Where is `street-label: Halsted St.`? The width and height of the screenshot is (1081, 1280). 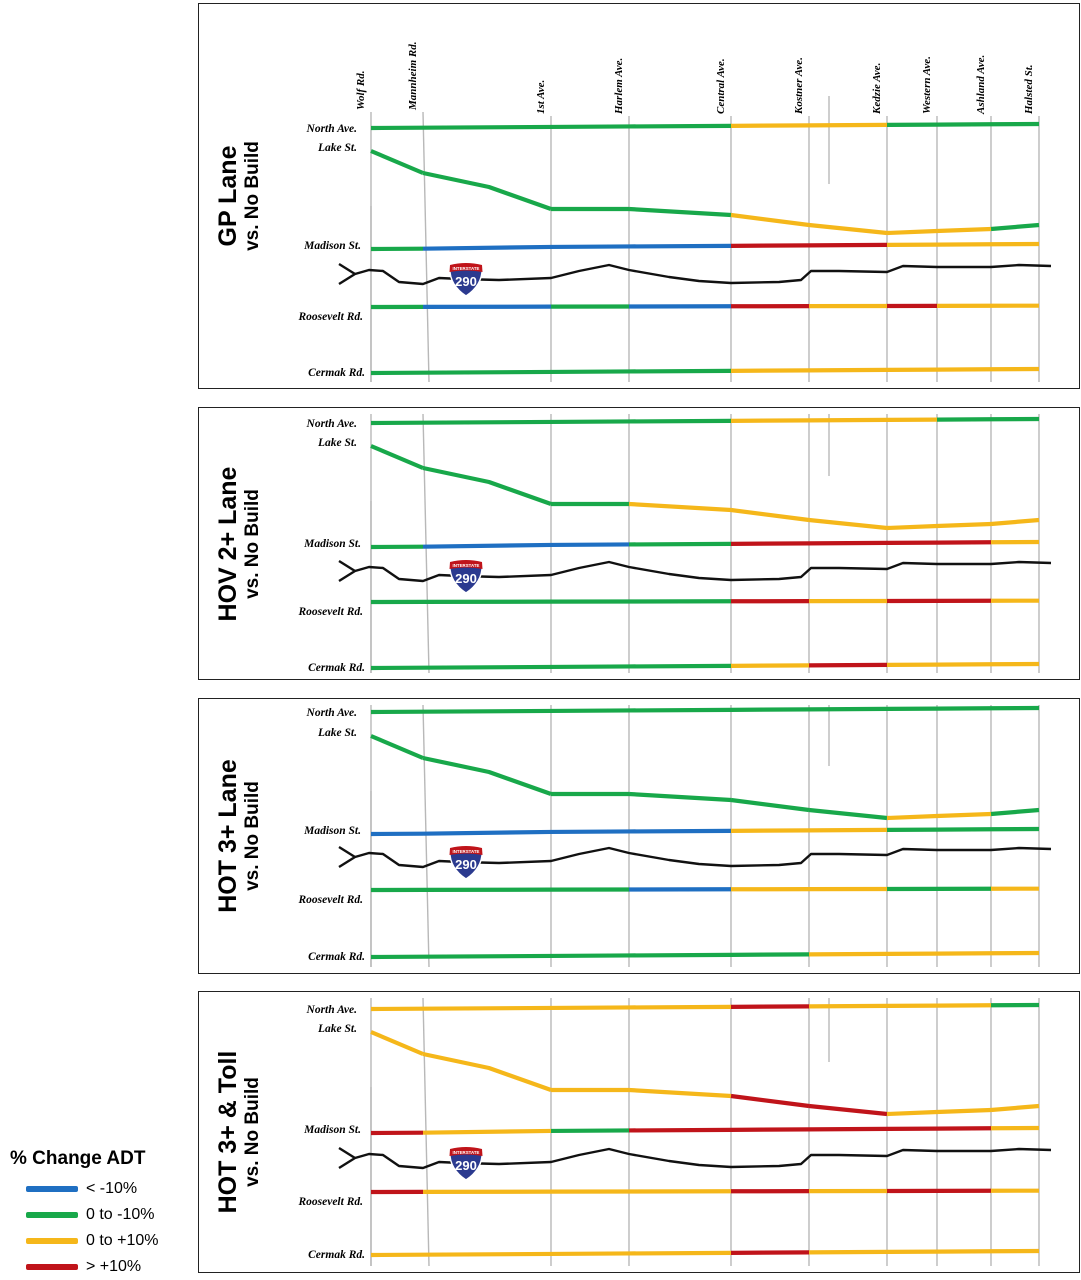 street-label: Halsted St. is located at coordinates (1029, 89).